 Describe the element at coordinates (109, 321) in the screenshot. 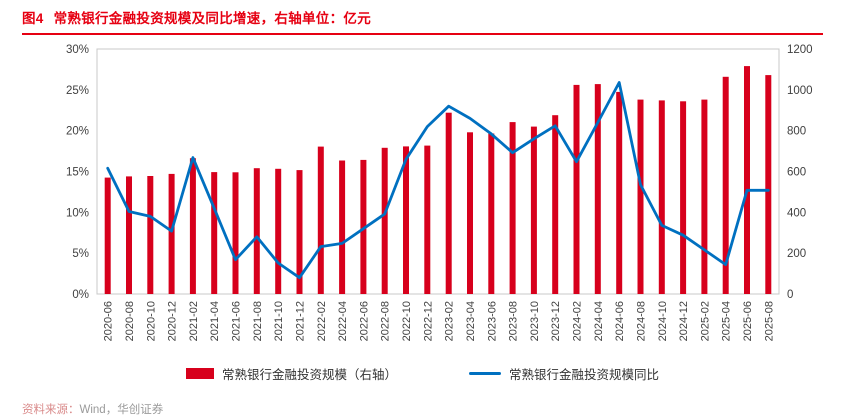

I see `x-axis-label: 2020-06` at that location.